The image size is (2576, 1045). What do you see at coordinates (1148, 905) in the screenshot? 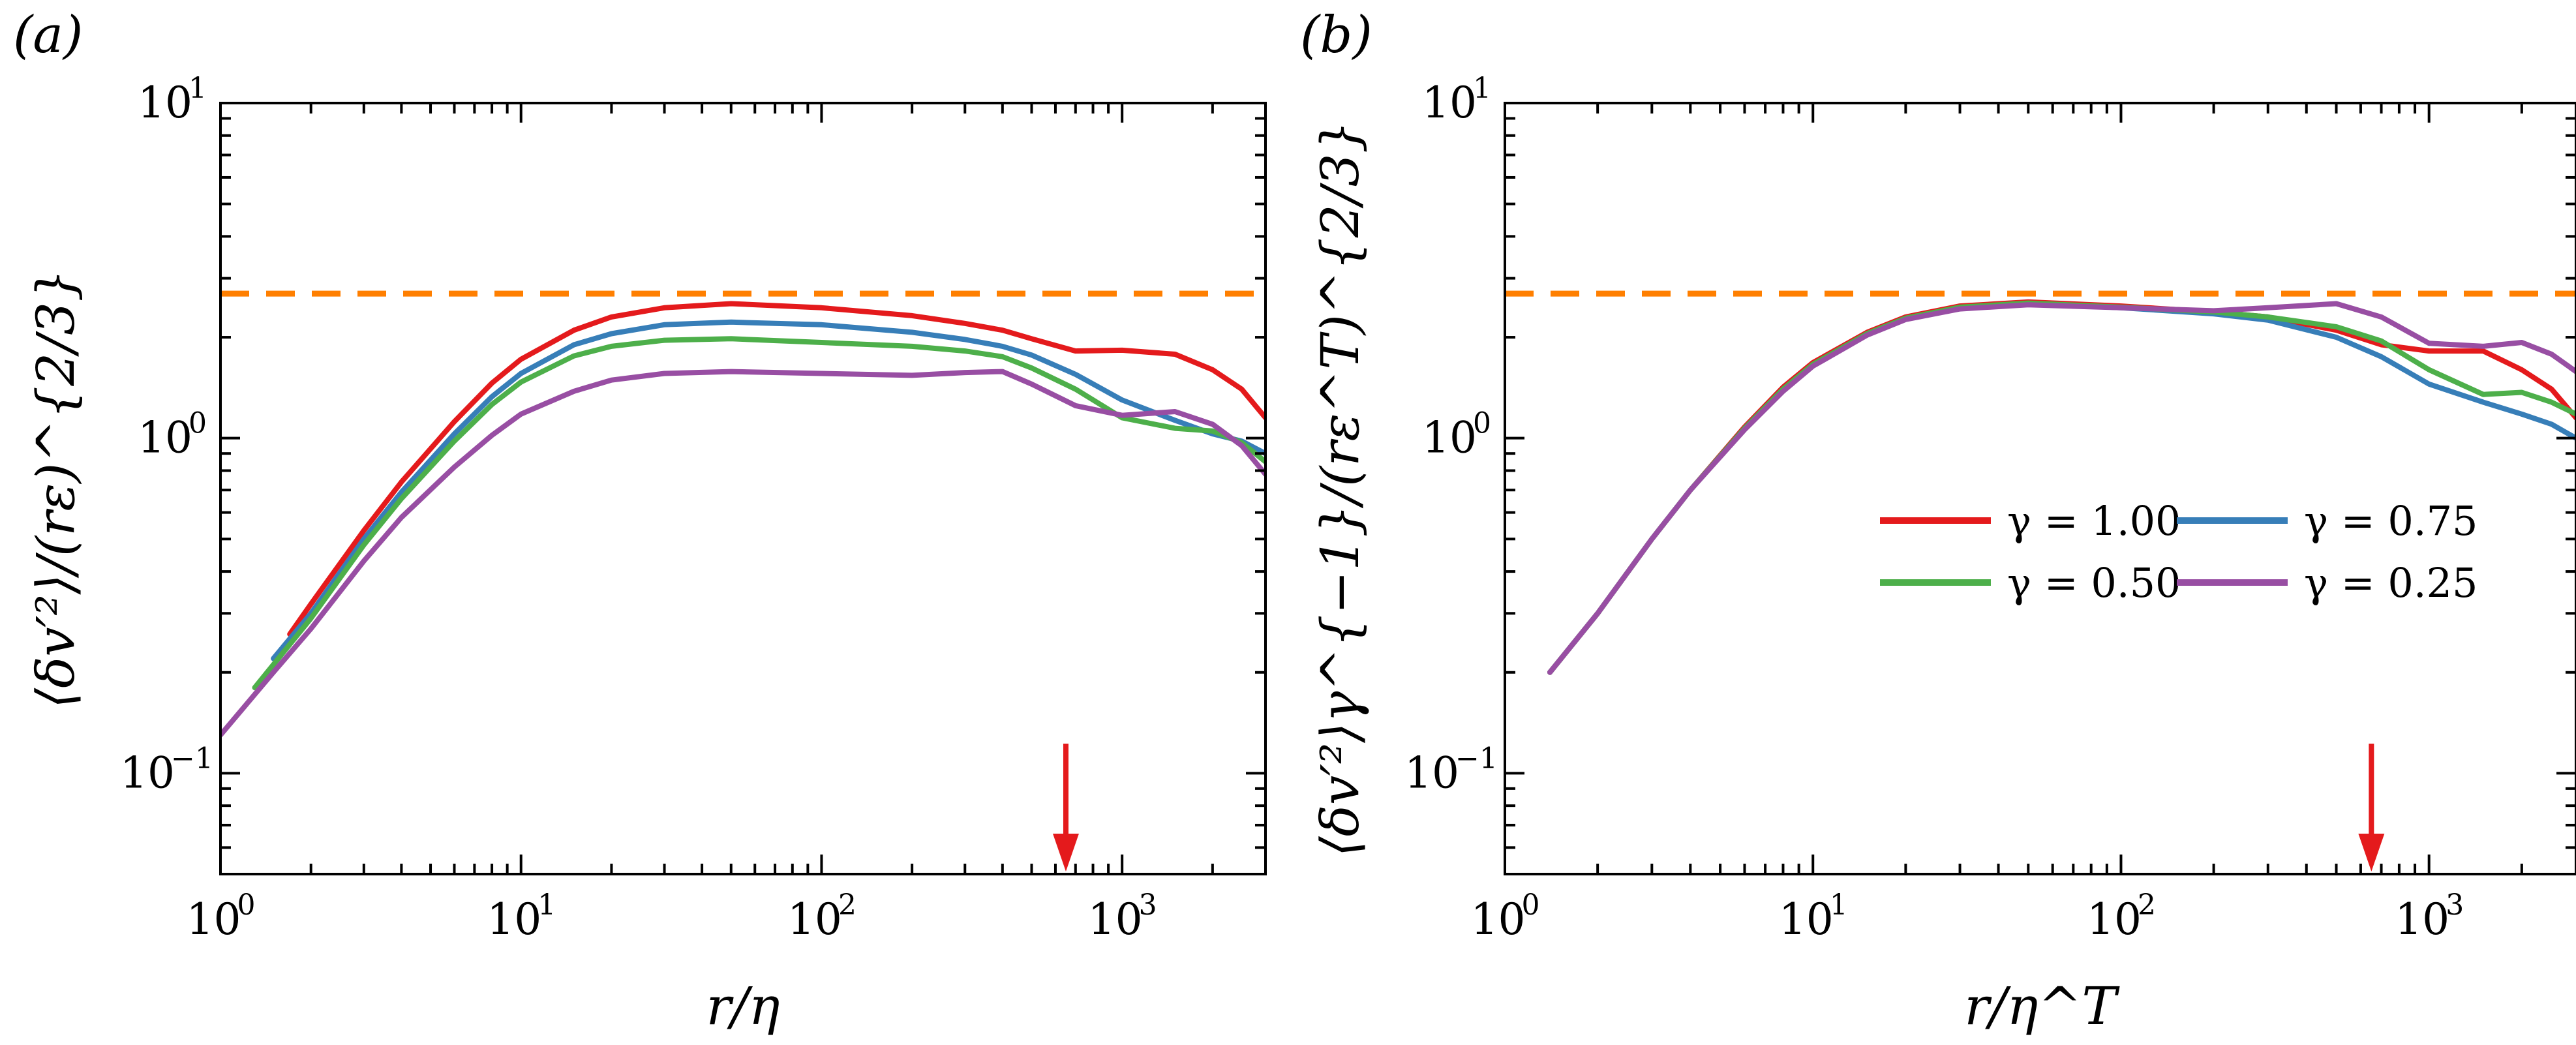
I see `panel-a-x-tick-label-exp: 3` at bounding box center [1148, 905].